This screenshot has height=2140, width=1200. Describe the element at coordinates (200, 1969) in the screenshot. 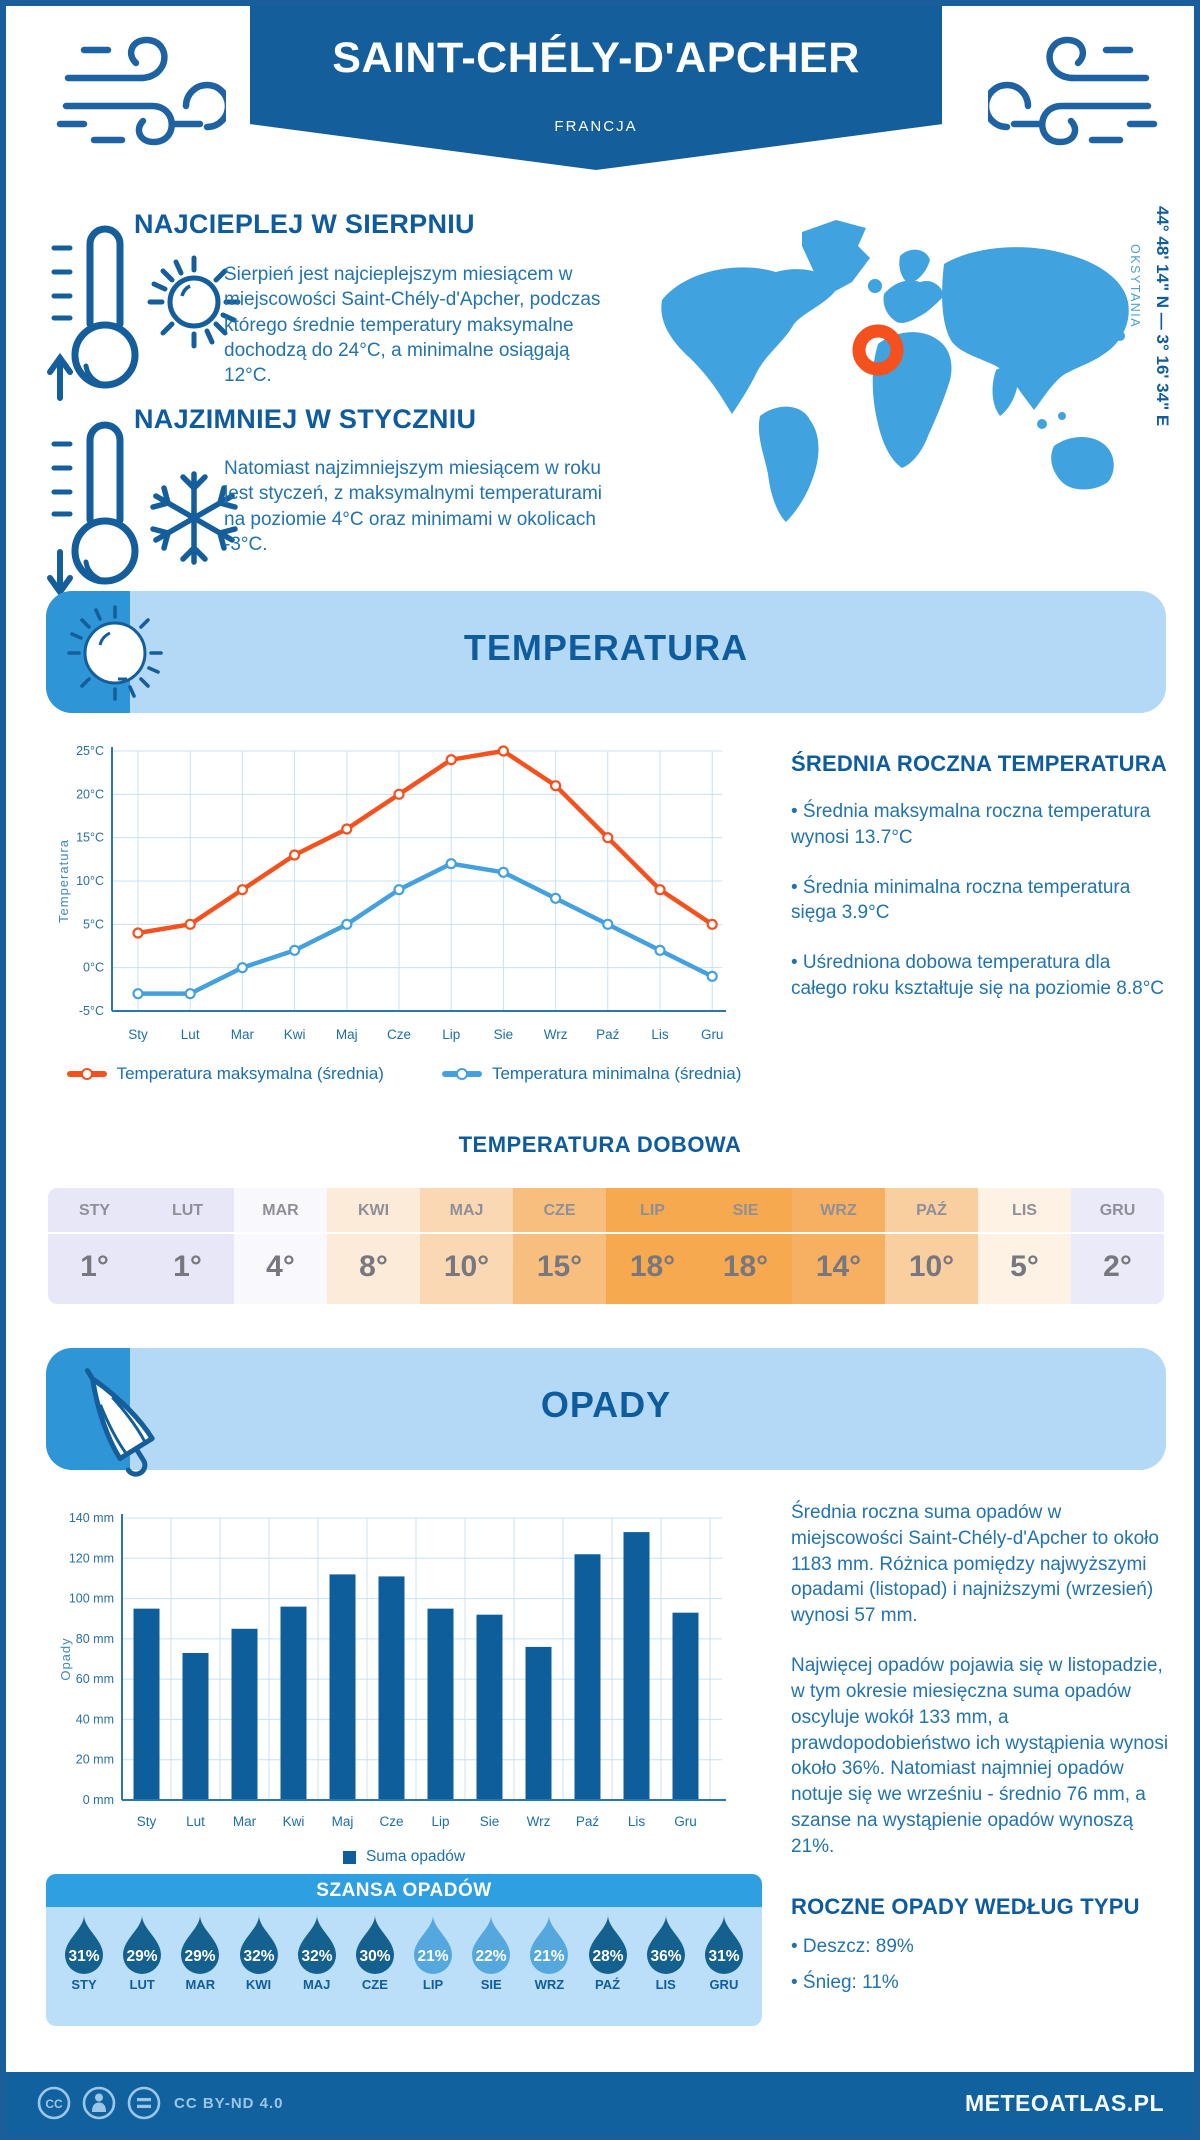

I see `rain-chance-item: 29% MAR` at that location.